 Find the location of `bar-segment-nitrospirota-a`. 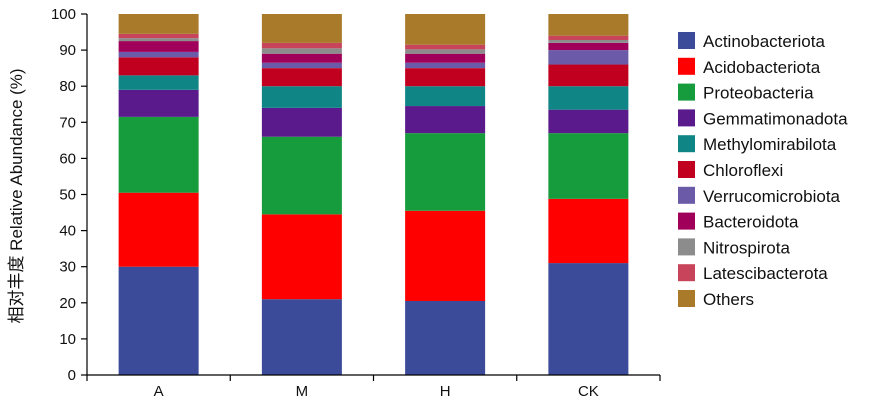

bar-segment-nitrospirota-a is located at coordinates (158, 40).